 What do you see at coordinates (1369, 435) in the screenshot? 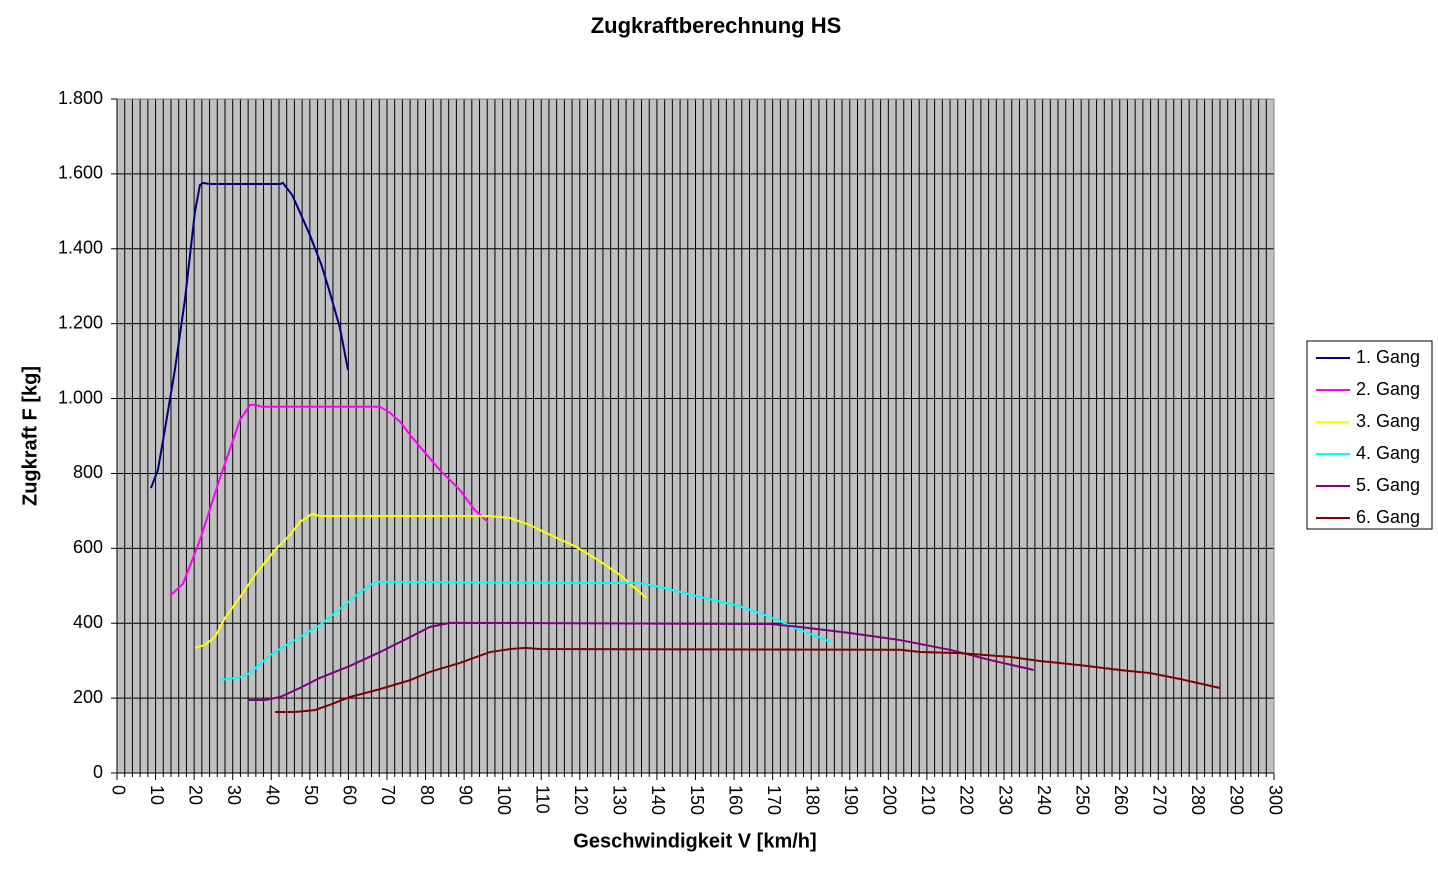
I see `legend` at bounding box center [1369, 435].